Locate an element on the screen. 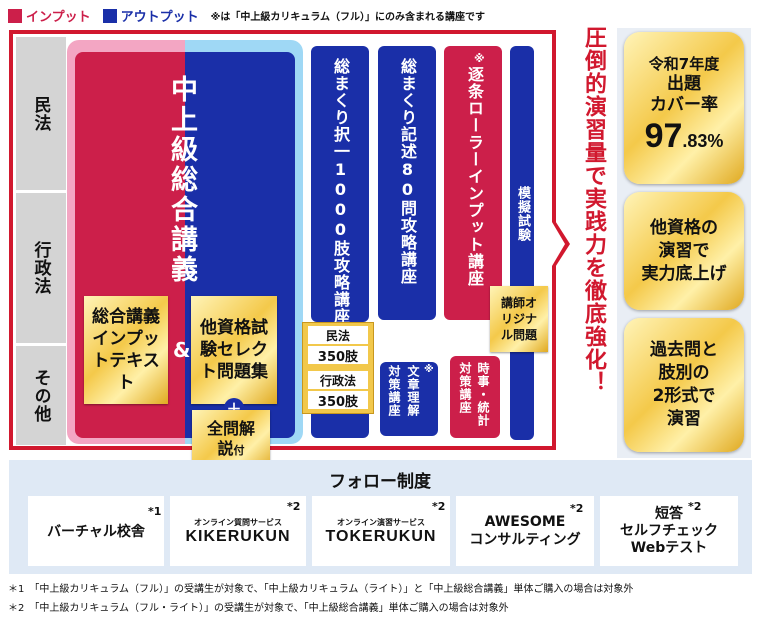  coverage-line2: カバー率 is located at coordinates (684, 104).